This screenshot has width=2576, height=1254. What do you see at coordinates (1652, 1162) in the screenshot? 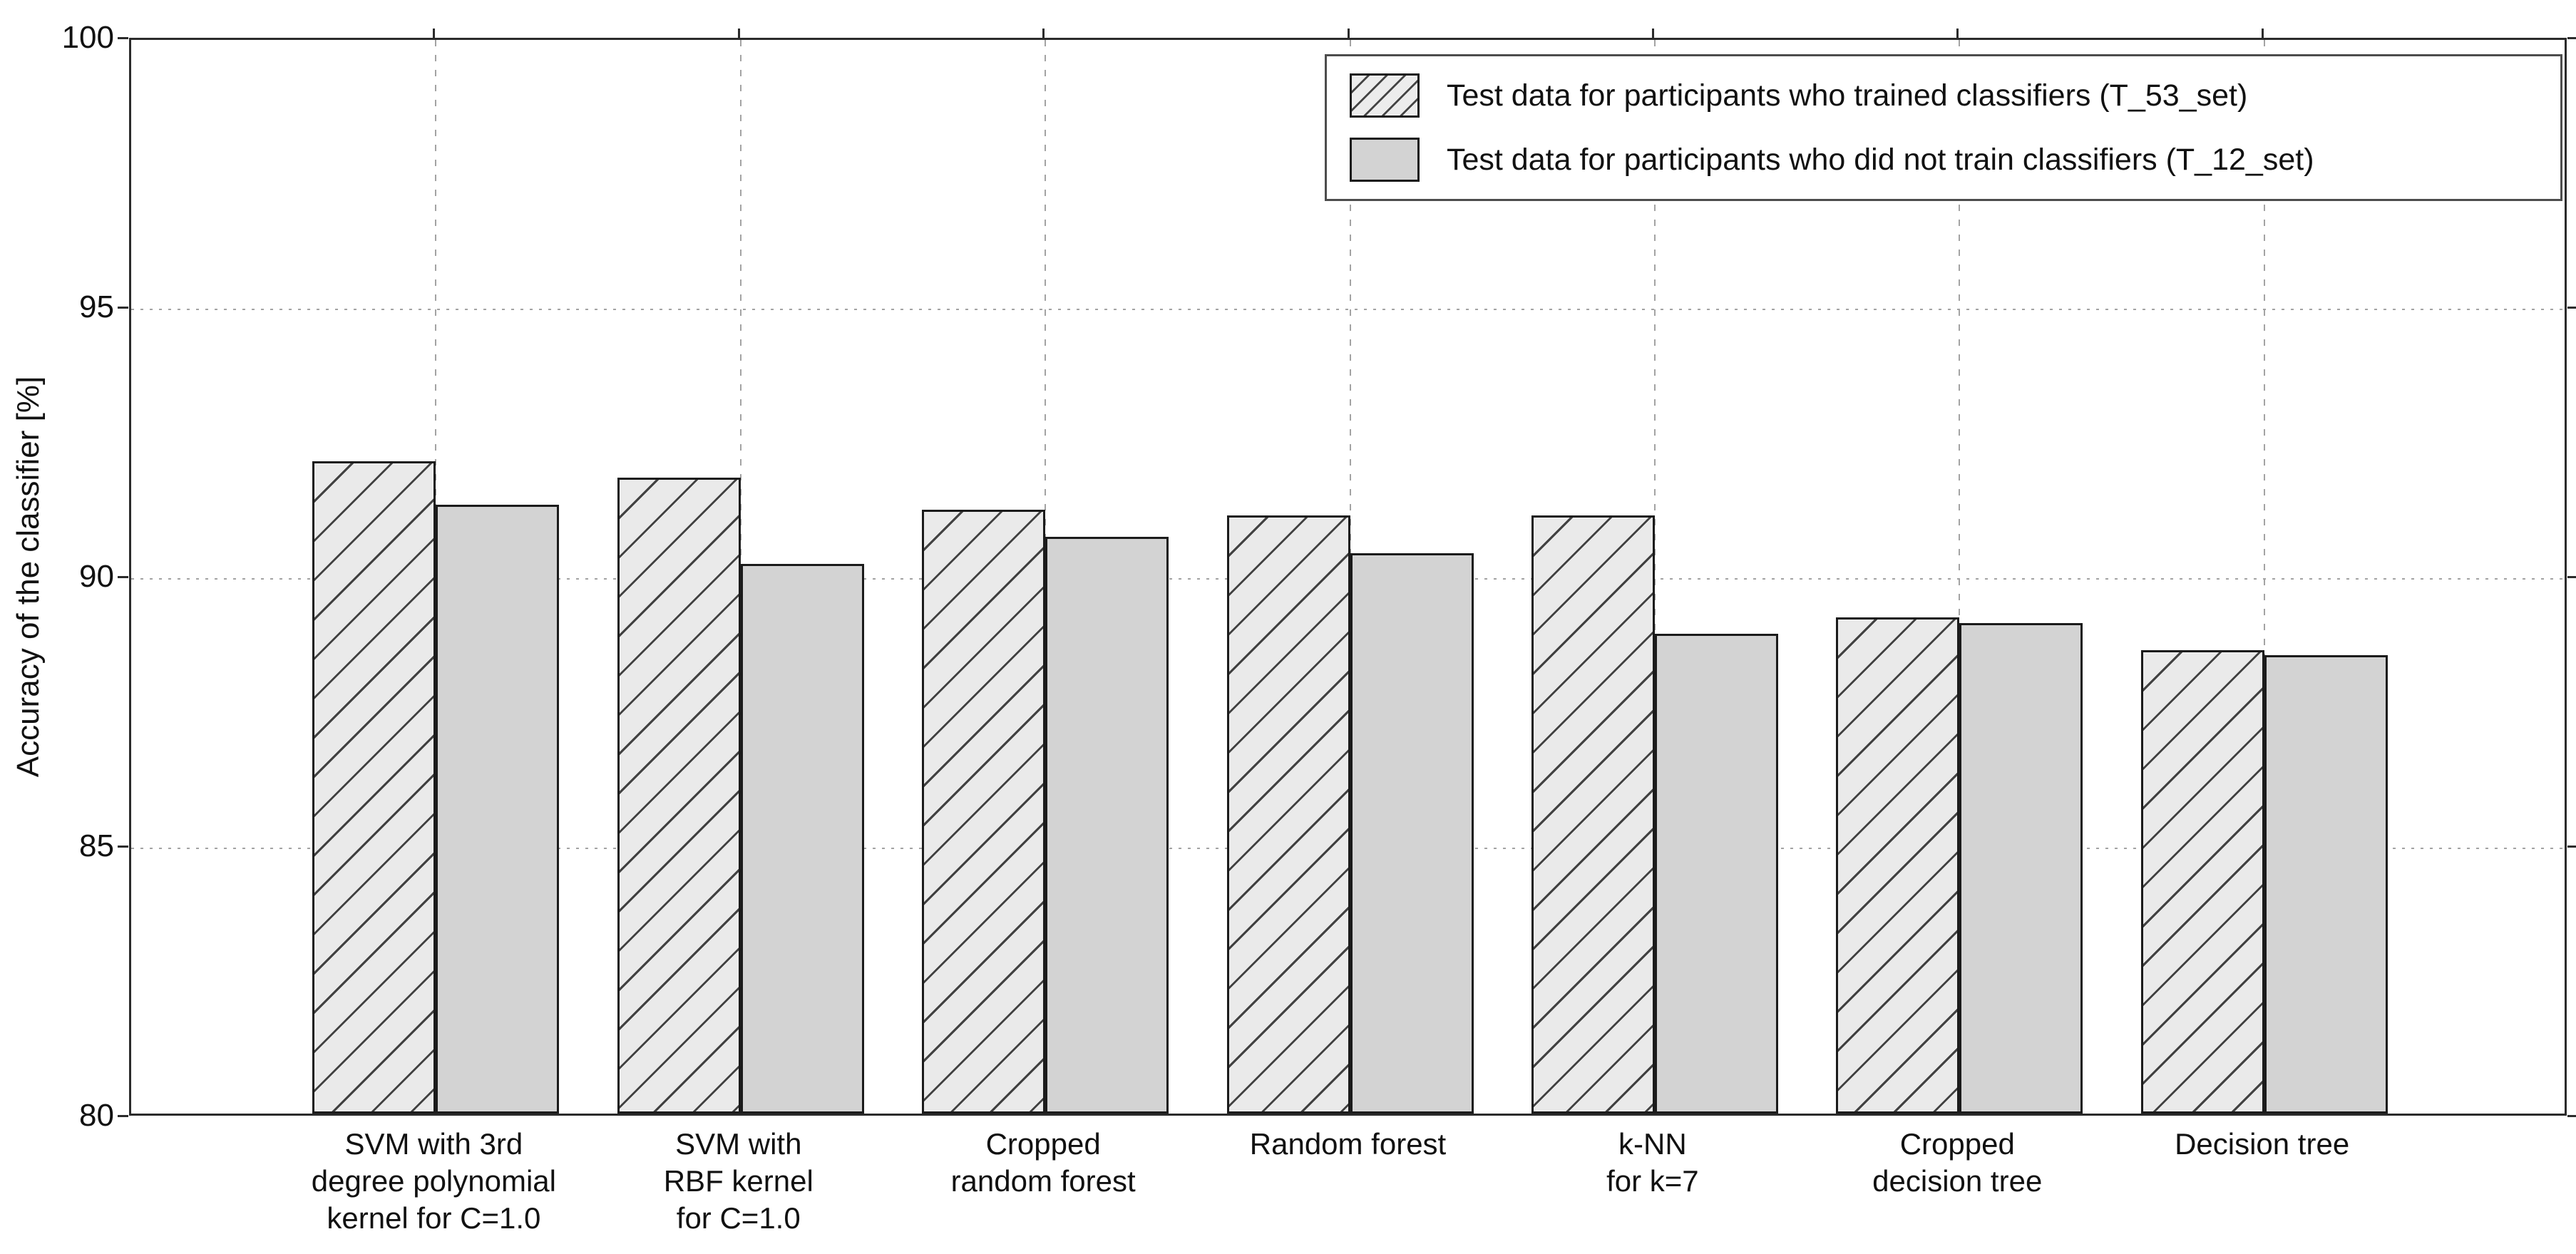
I see `x-tick-label: k-NN for k=7` at bounding box center [1652, 1162].